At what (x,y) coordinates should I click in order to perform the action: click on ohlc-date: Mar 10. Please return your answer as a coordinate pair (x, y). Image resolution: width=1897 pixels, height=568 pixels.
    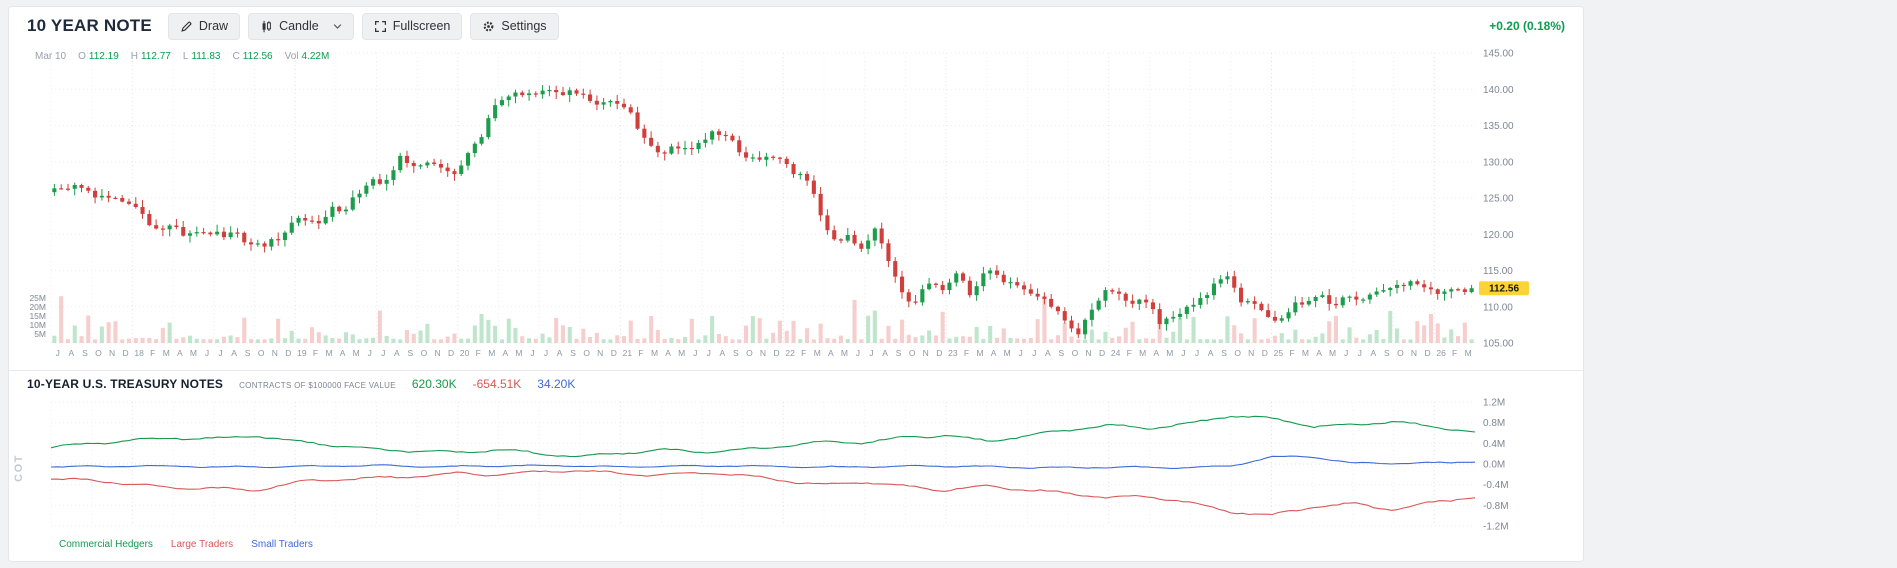
    Looking at the image, I should click on (51, 56).